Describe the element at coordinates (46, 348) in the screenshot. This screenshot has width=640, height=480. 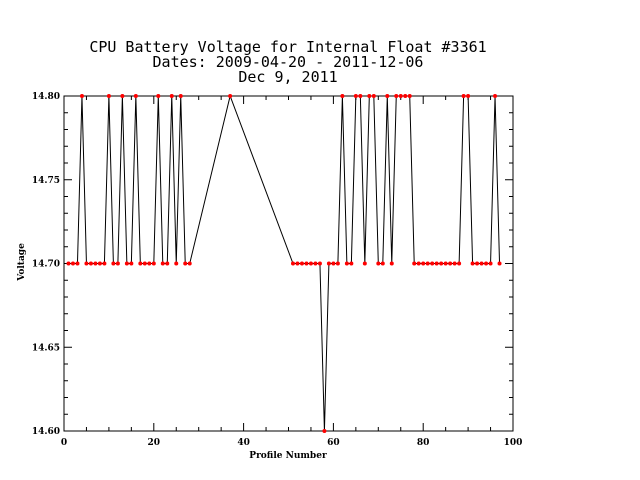
I see `y-tick-label: 14.65` at that location.